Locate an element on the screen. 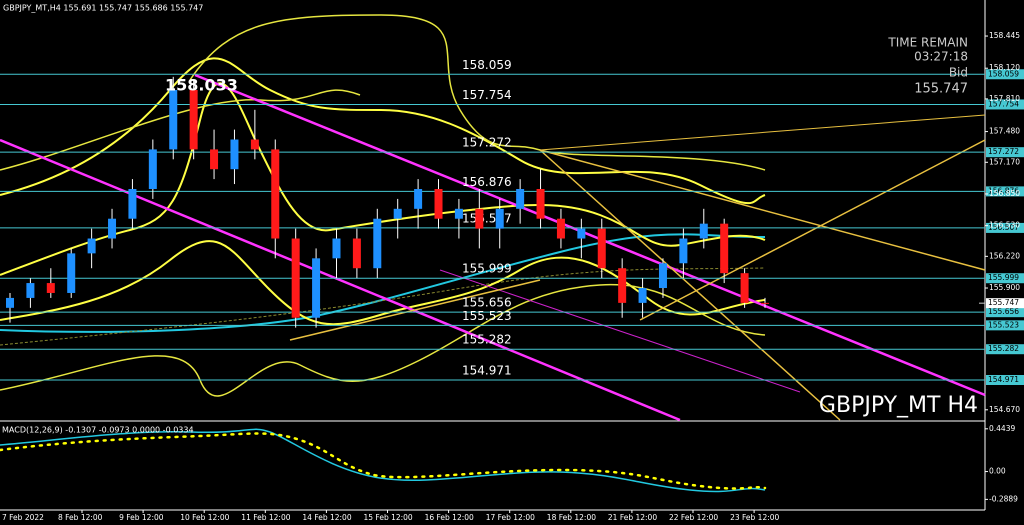  x-tick-label: 10 Feb 12:00 is located at coordinates (204, 517).